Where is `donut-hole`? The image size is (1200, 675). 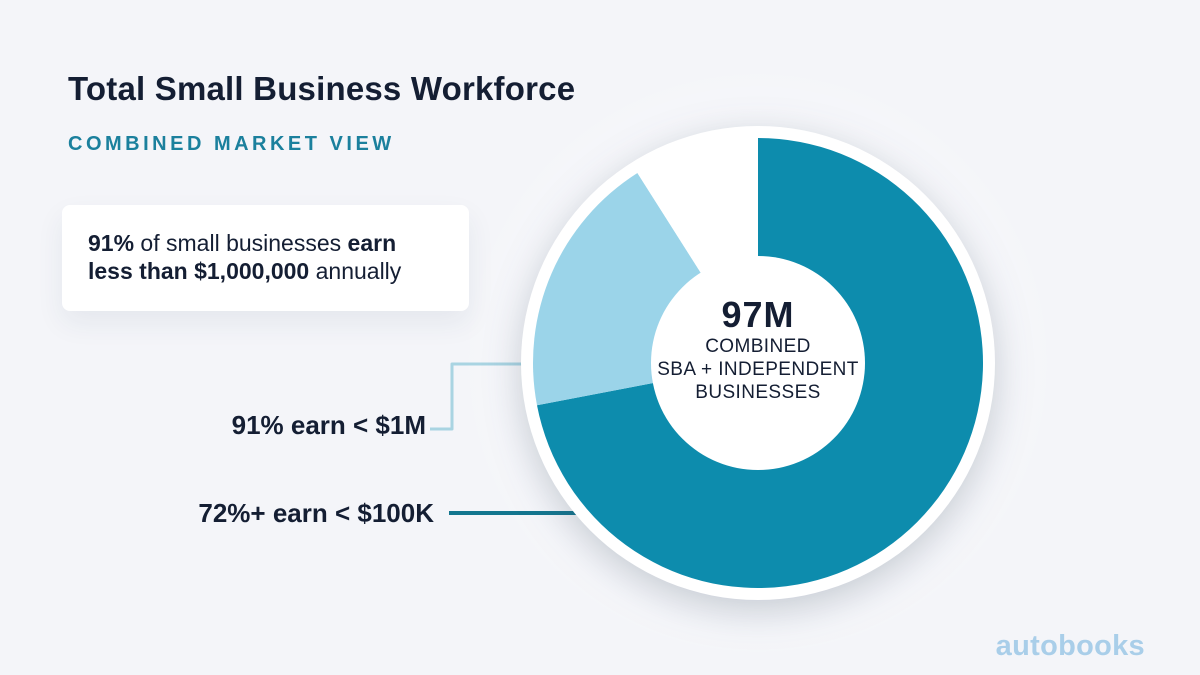 donut-hole is located at coordinates (758, 363).